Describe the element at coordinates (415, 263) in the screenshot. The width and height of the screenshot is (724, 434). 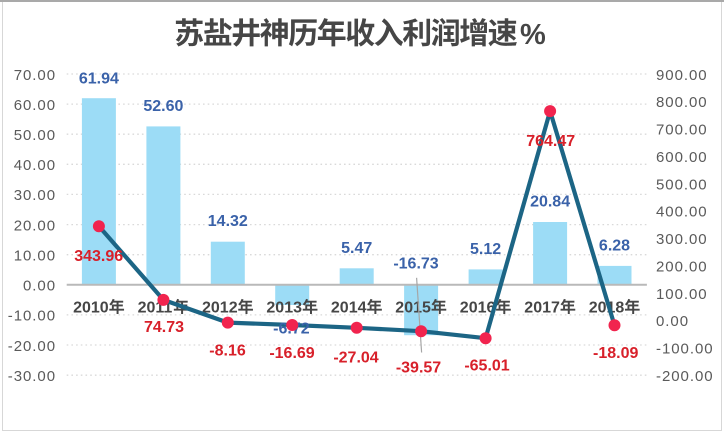
I see `svg-text: -16.73` at that location.